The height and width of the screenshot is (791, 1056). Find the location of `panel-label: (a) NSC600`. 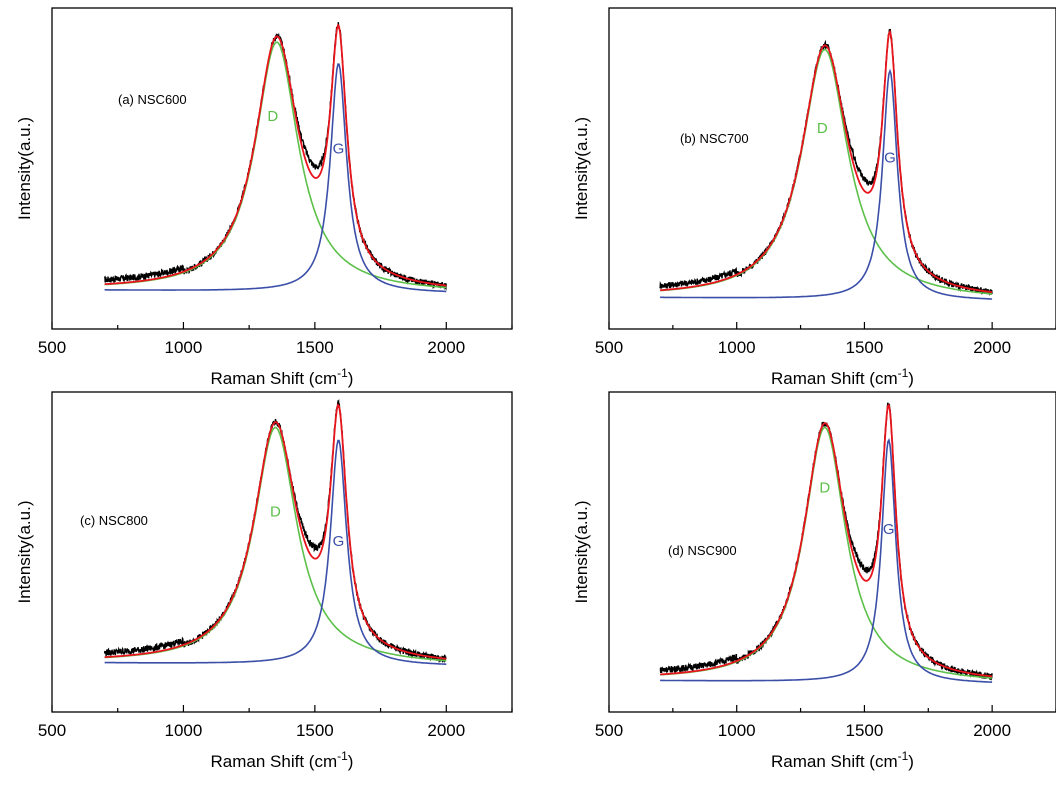

panel-label: (a) NSC600 is located at coordinates (152, 99).